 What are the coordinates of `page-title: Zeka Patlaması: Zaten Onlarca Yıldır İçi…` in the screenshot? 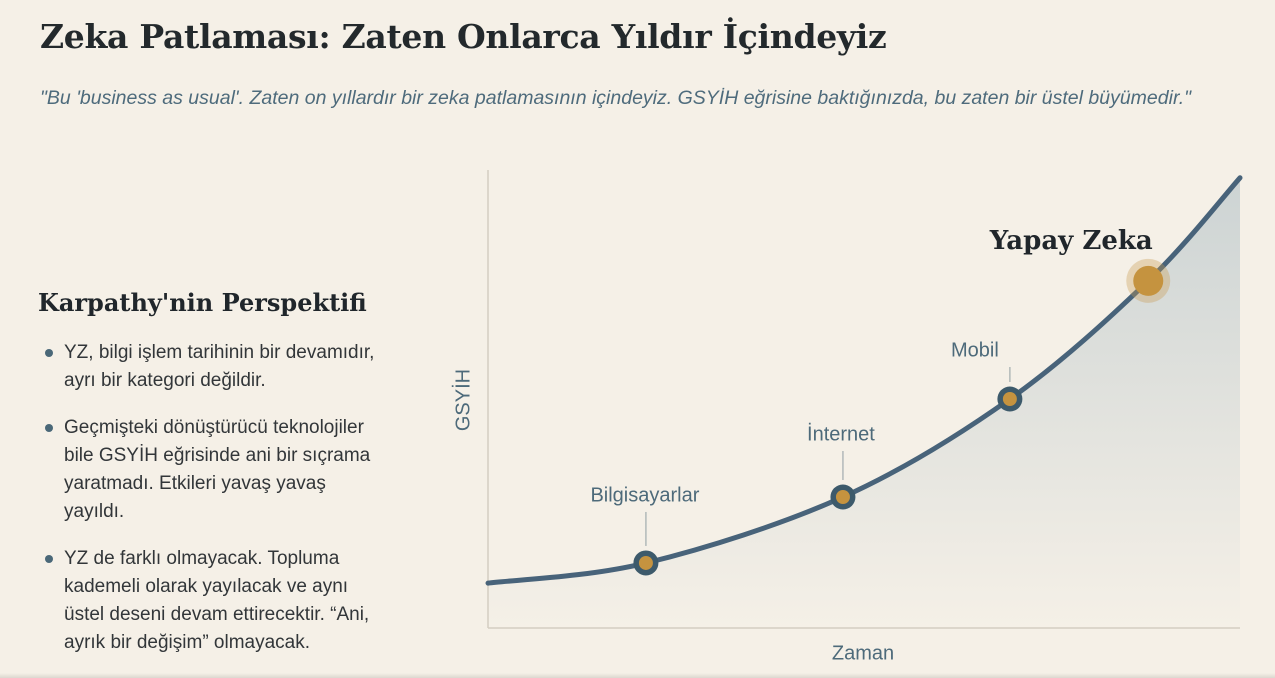 It's located at (463, 36).